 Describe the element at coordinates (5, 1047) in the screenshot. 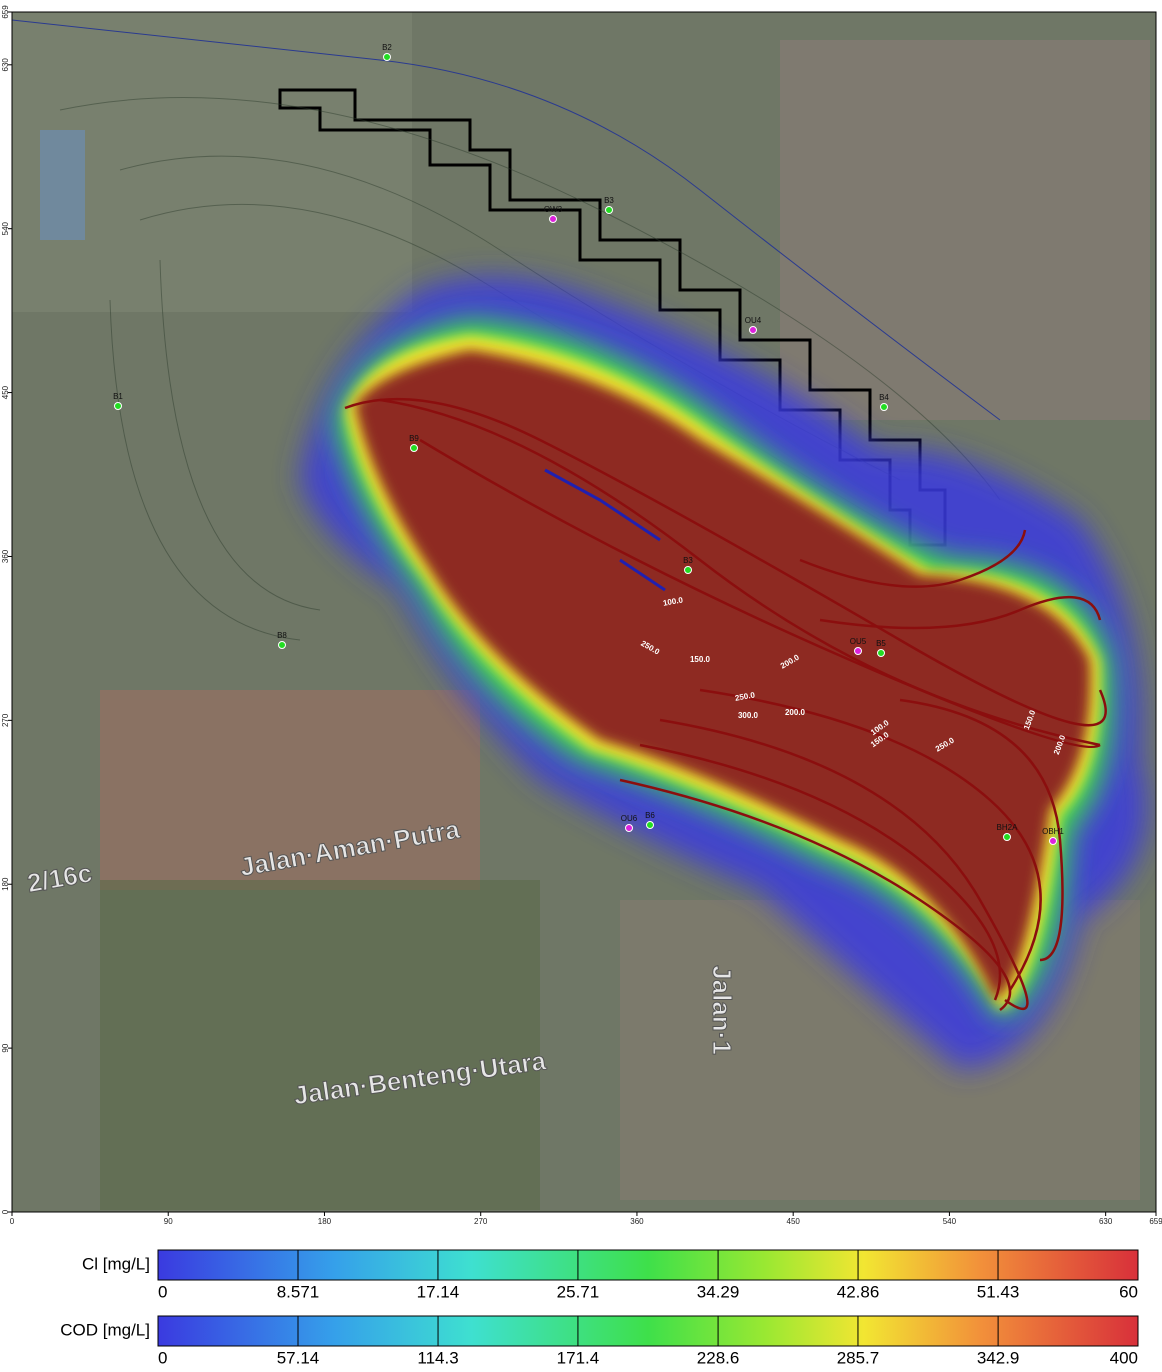

I see `y-tick-label: 90` at that location.